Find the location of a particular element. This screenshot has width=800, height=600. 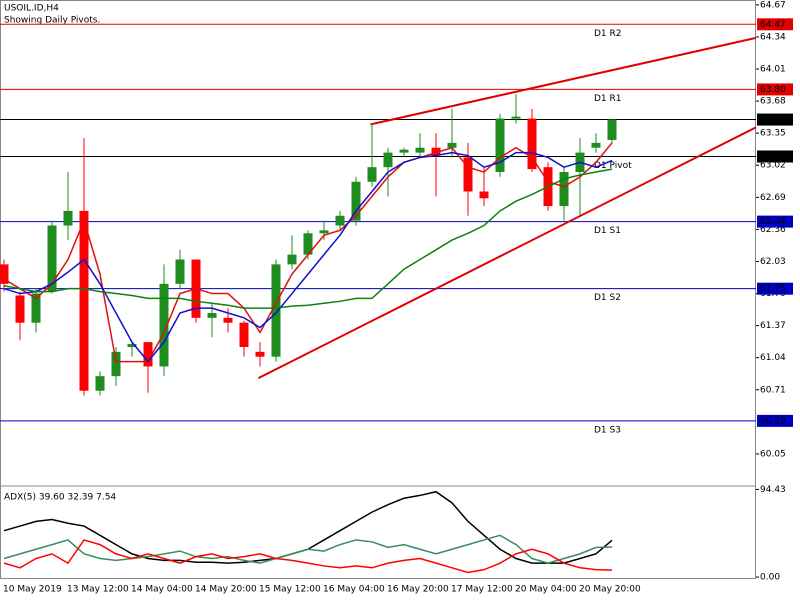

y-tick-label: 62.69 is located at coordinates (773, 198).